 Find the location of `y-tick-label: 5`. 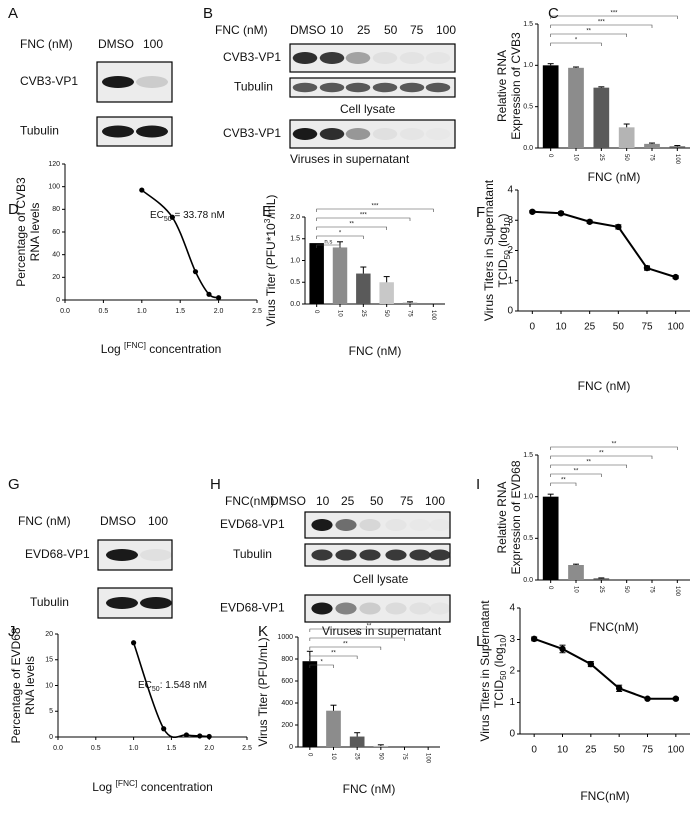

y-tick-label: 5 is located at coordinates (51, 711).